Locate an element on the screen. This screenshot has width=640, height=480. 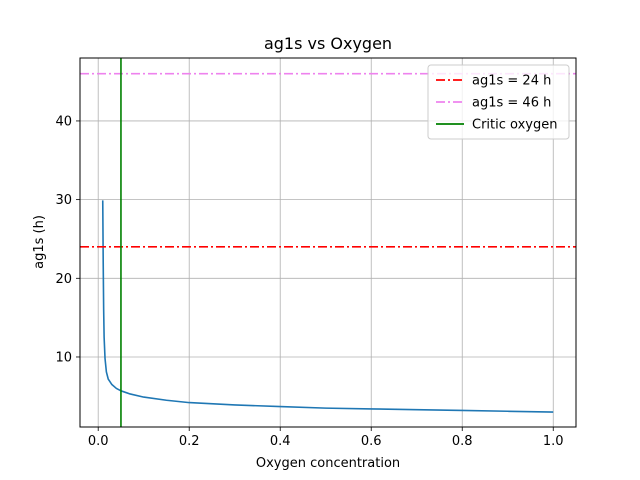
y-tick-label: 40 is located at coordinates (63, 121).